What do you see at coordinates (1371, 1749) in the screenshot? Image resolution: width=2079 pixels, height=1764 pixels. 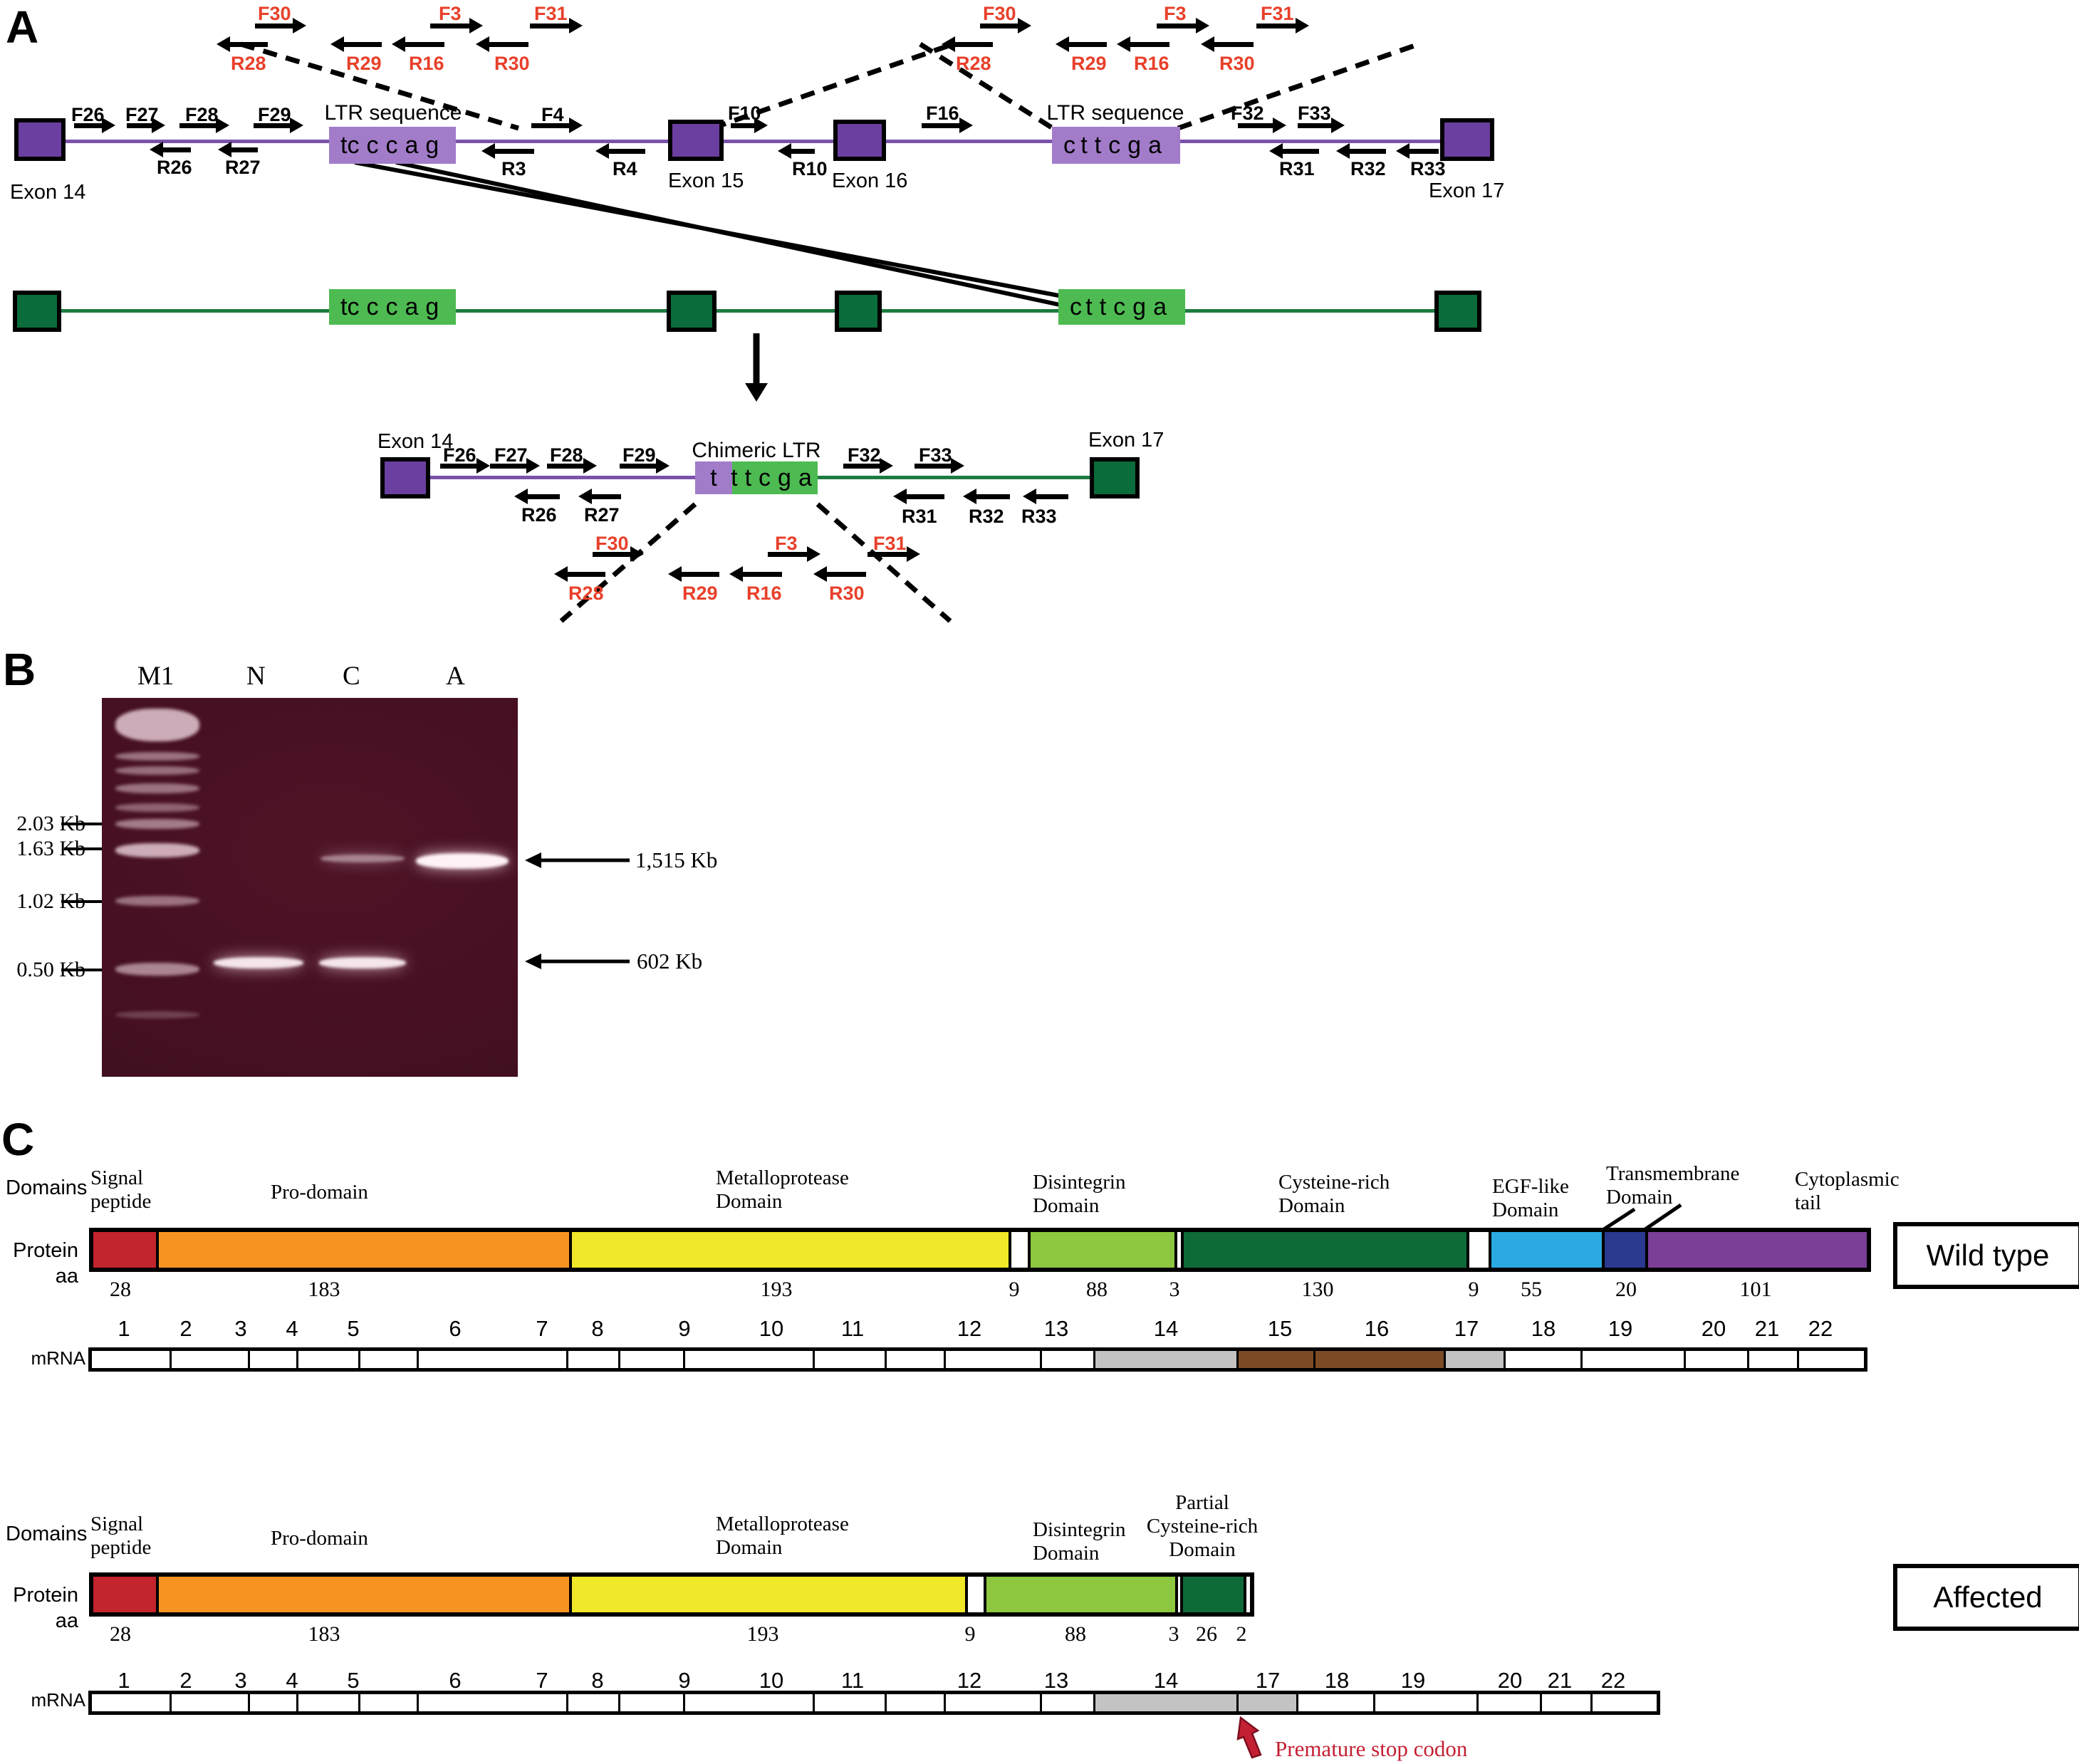 I see `affected-stop-codon-label: Premature stop codon` at bounding box center [1371, 1749].